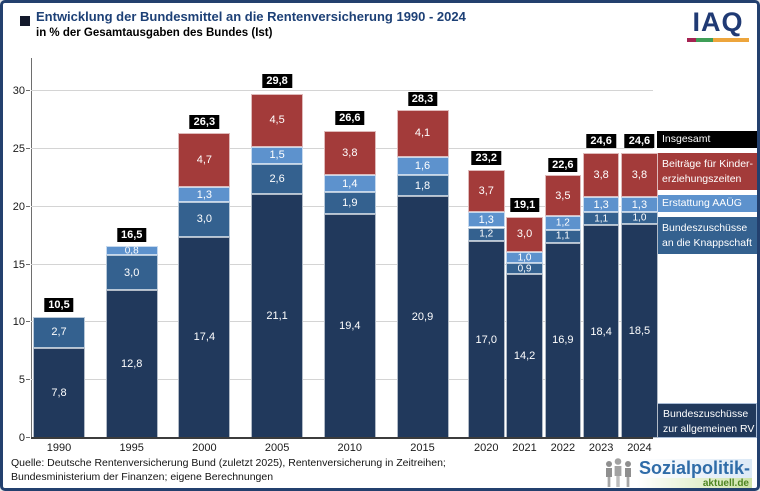  I want to click on title-bullet-square-icon, so click(25, 21).